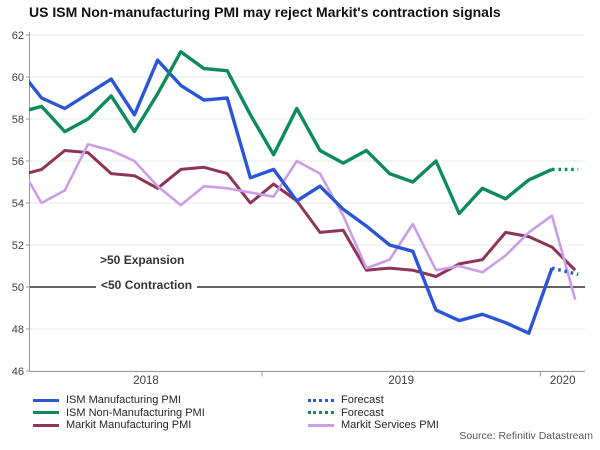  I want to click on legend-label: ISM Manufacturing PMI, so click(123, 400).